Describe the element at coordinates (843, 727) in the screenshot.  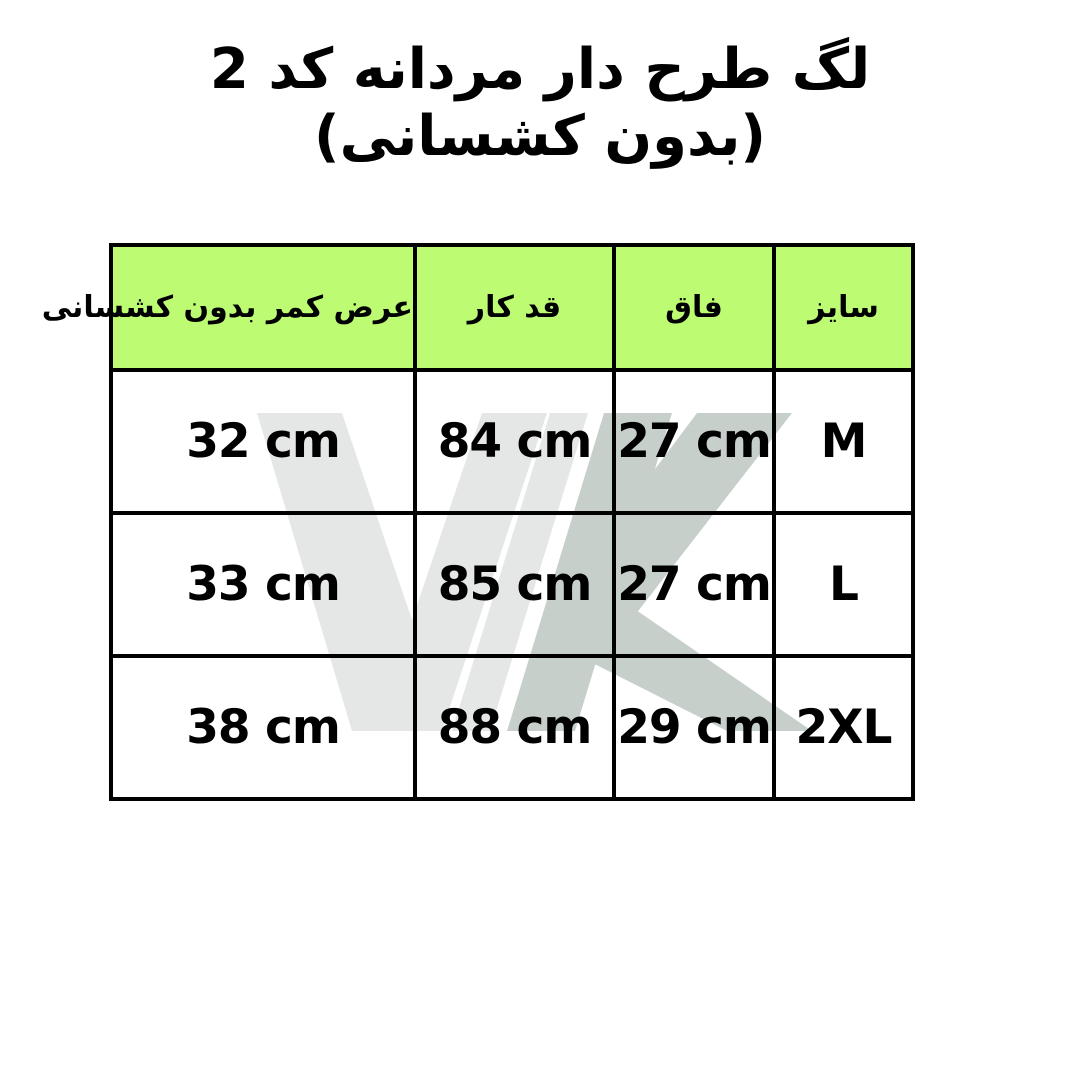
I see `cell-size-2xl: 2XL` at that location.